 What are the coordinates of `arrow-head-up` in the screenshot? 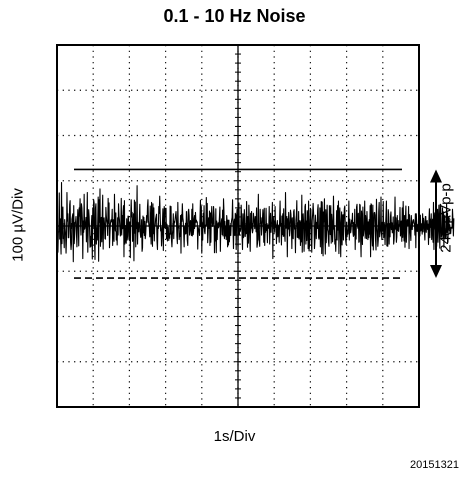 It's located at (436, 176).